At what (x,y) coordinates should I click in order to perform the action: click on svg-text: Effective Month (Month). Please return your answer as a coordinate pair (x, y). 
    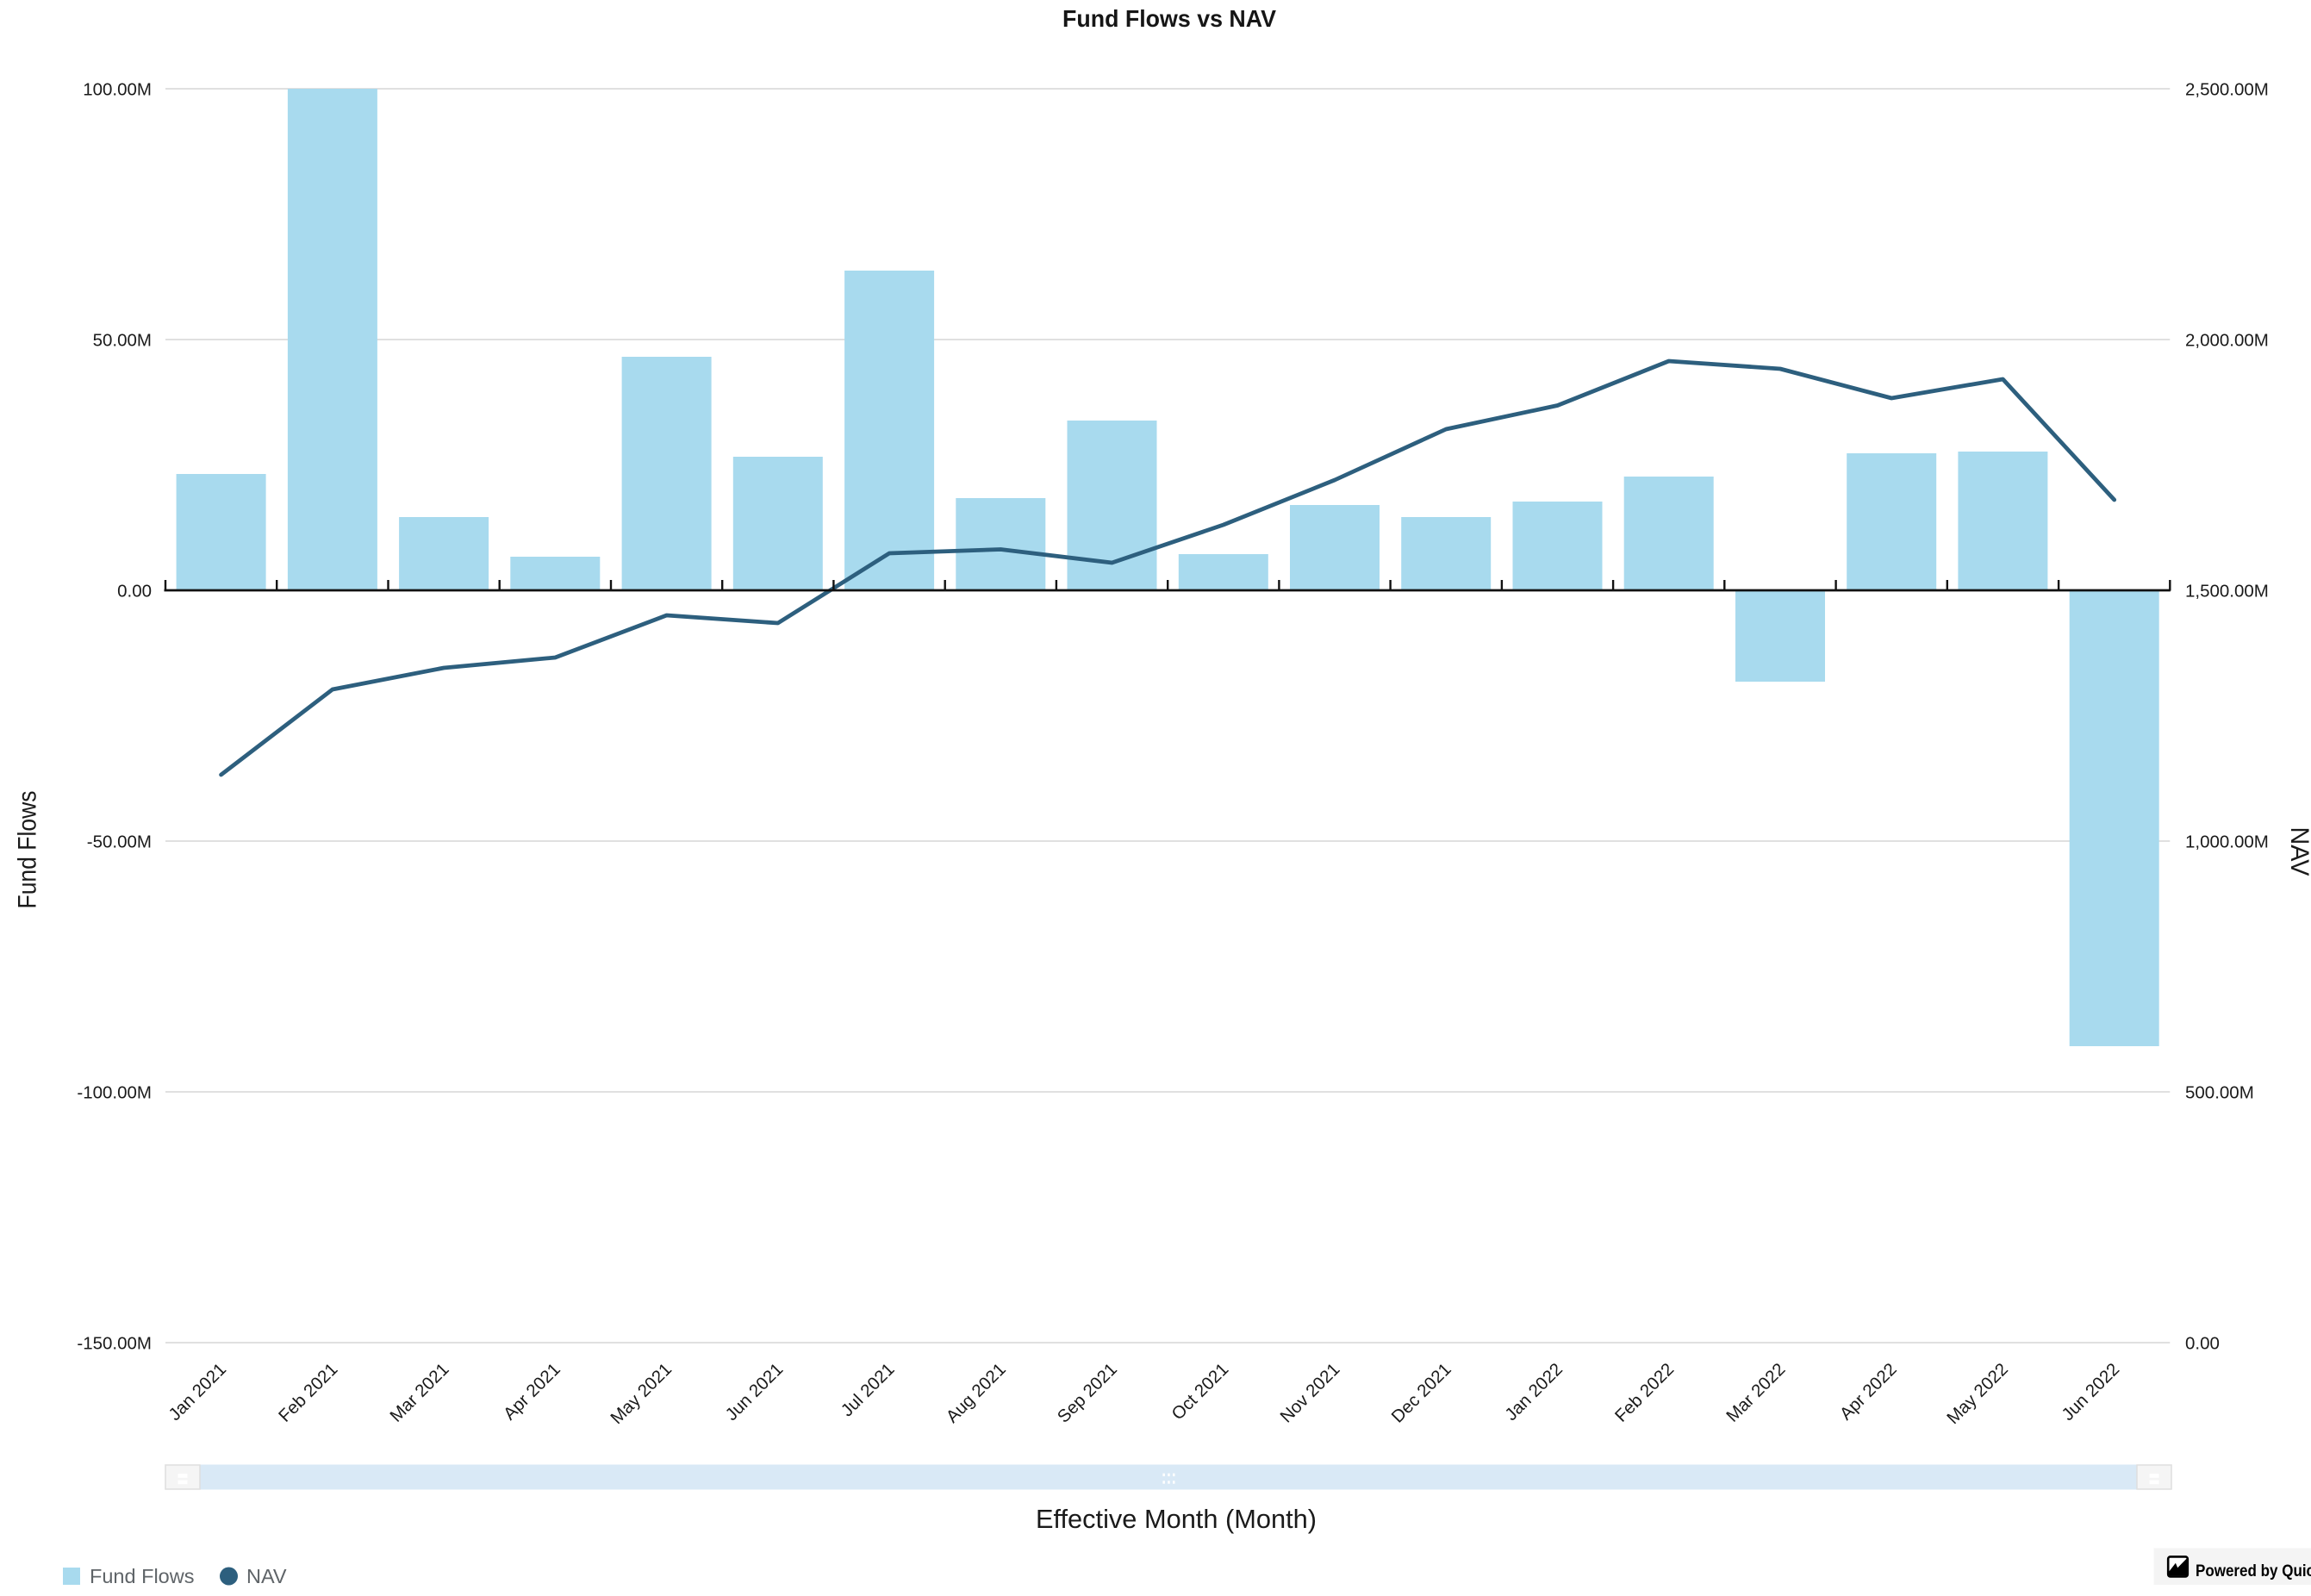
    Looking at the image, I should click on (1176, 1519).